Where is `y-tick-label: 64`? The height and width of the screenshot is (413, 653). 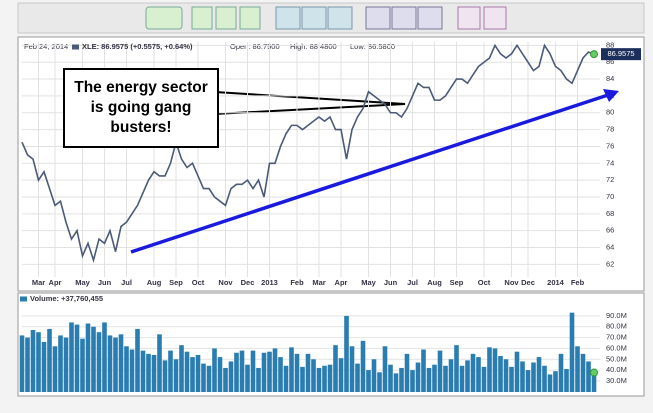 y-tick-label: 64 is located at coordinates (610, 247).